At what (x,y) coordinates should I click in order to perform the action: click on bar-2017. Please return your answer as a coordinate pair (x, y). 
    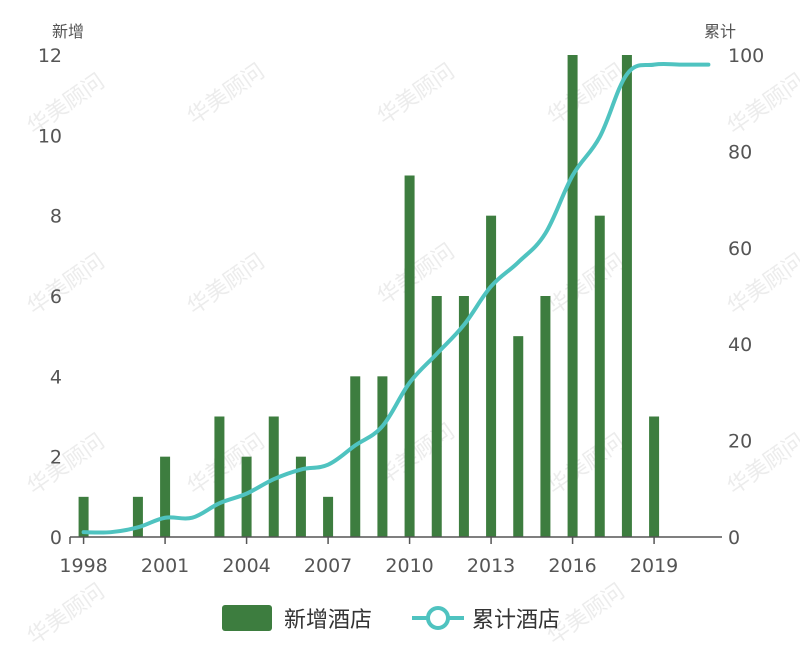
    Looking at the image, I should click on (599, 376).